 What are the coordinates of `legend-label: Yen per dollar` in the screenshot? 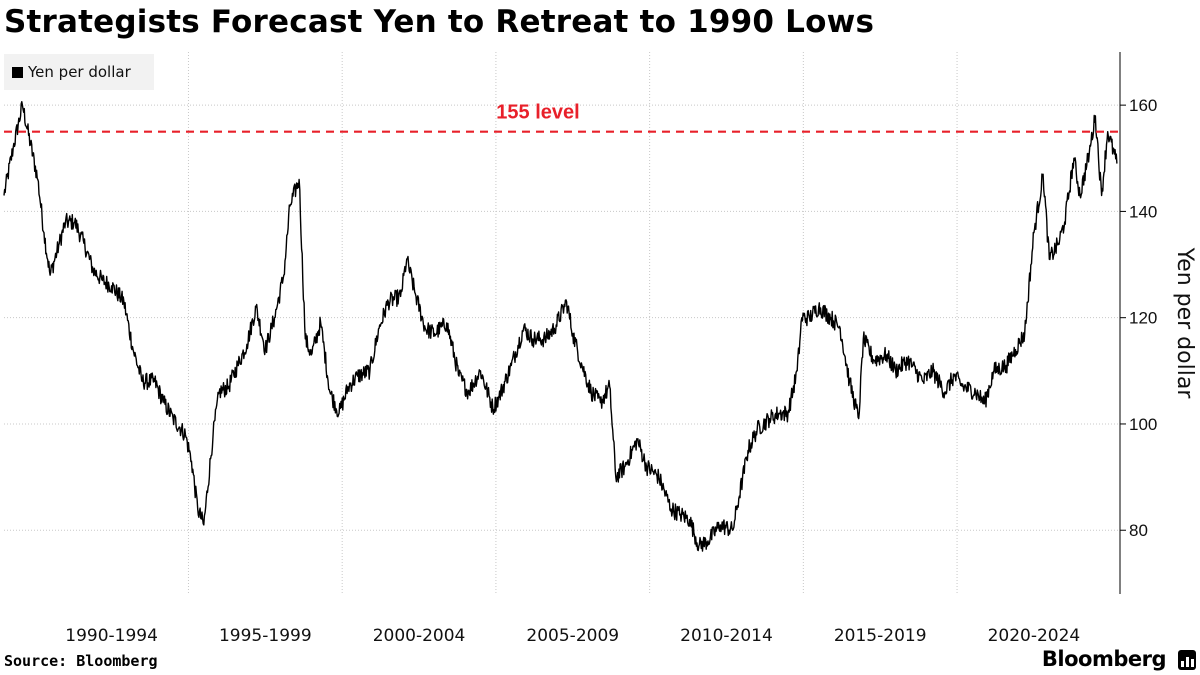 It's located at (79, 72).